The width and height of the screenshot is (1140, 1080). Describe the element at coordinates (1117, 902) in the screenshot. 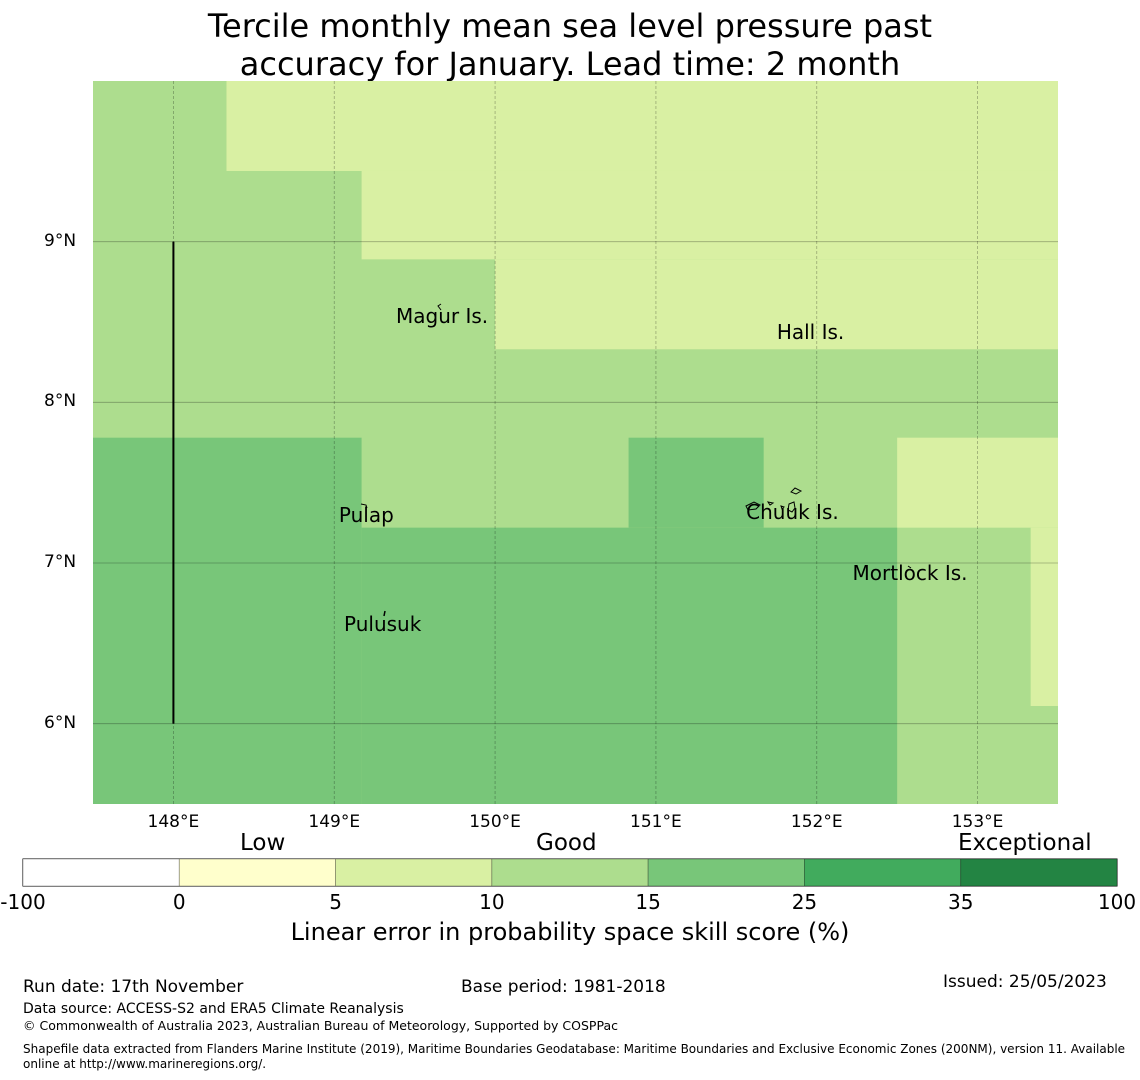

I see `colorbar-tick: 100` at that location.